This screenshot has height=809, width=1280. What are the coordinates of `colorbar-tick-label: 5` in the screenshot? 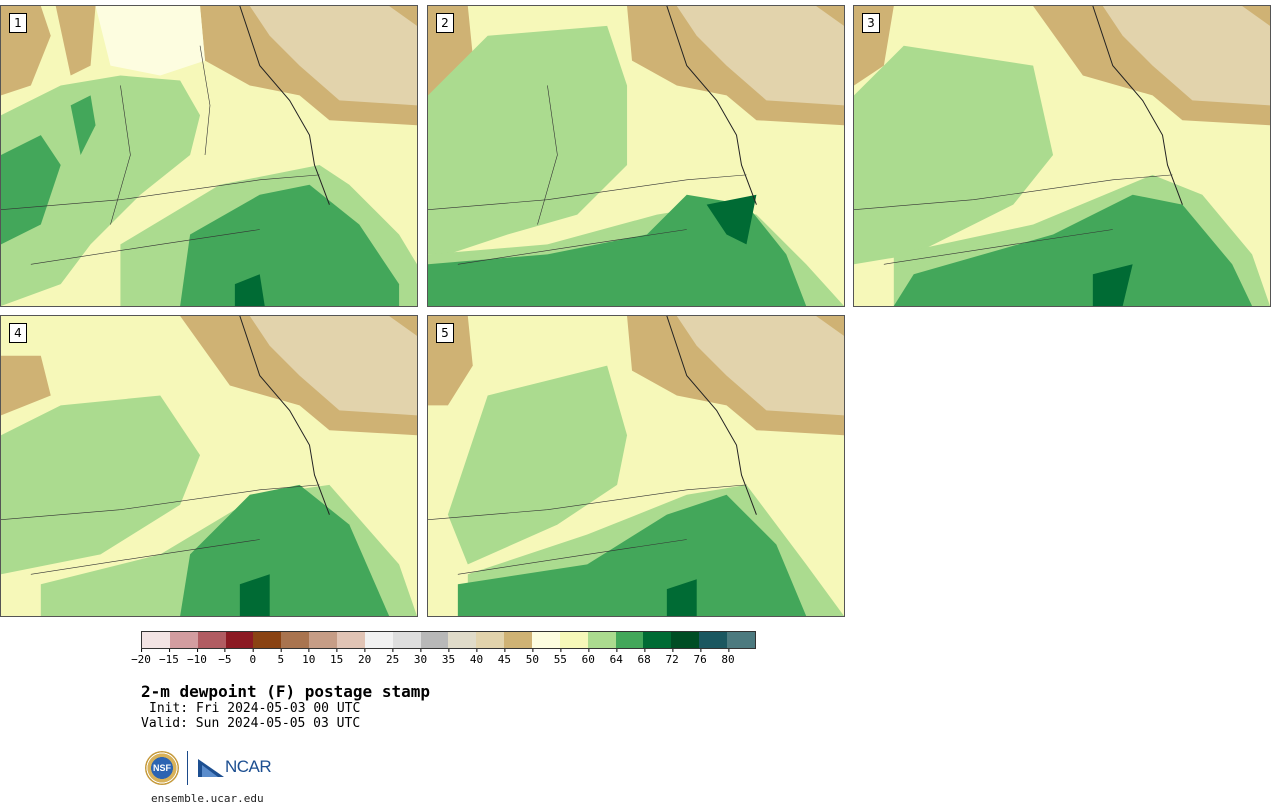 It's located at (280, 657).